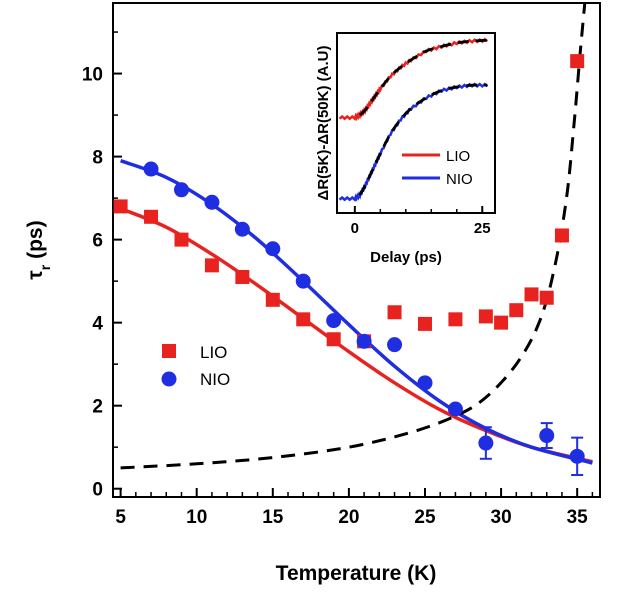 The image size is (628, 593). I want to click on y-axis-title-main: τ, so click(35, 275).